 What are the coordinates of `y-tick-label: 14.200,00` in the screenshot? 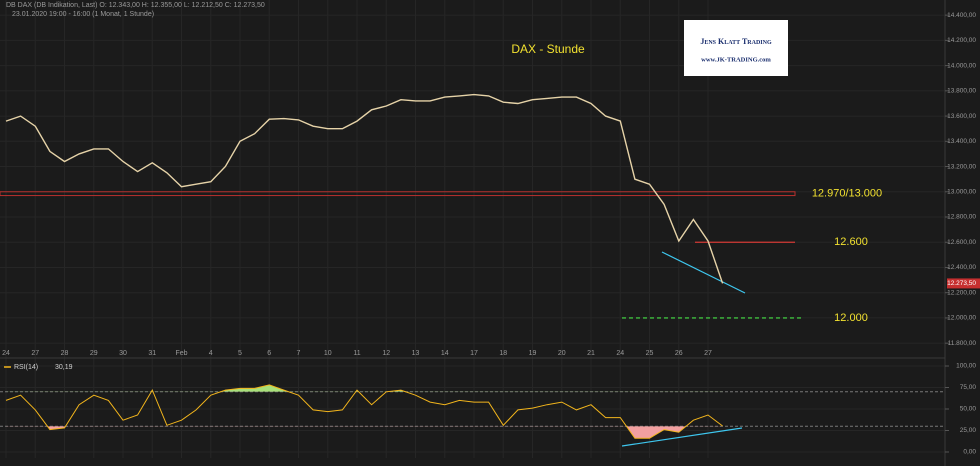 It's located at (961, 40).